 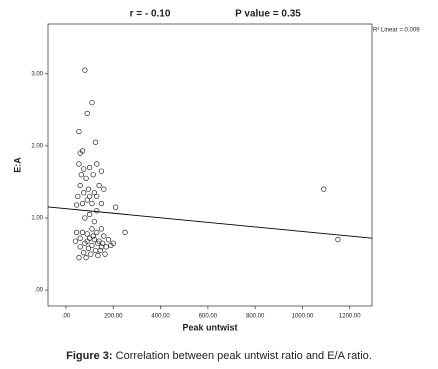 What do you see at coordinates (160, 317) in the screenshot?
I see `x-tick-label: 400.00` at bounding box center [160, 317].